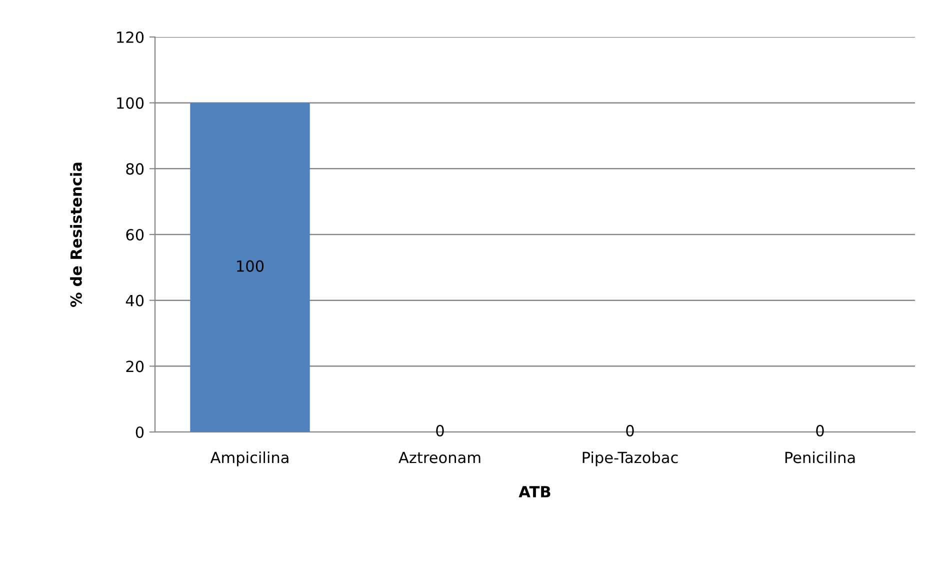 The width and height of the screenshot is (930, 565). I want to click on y-tick-label: 60, so click(135, 234).